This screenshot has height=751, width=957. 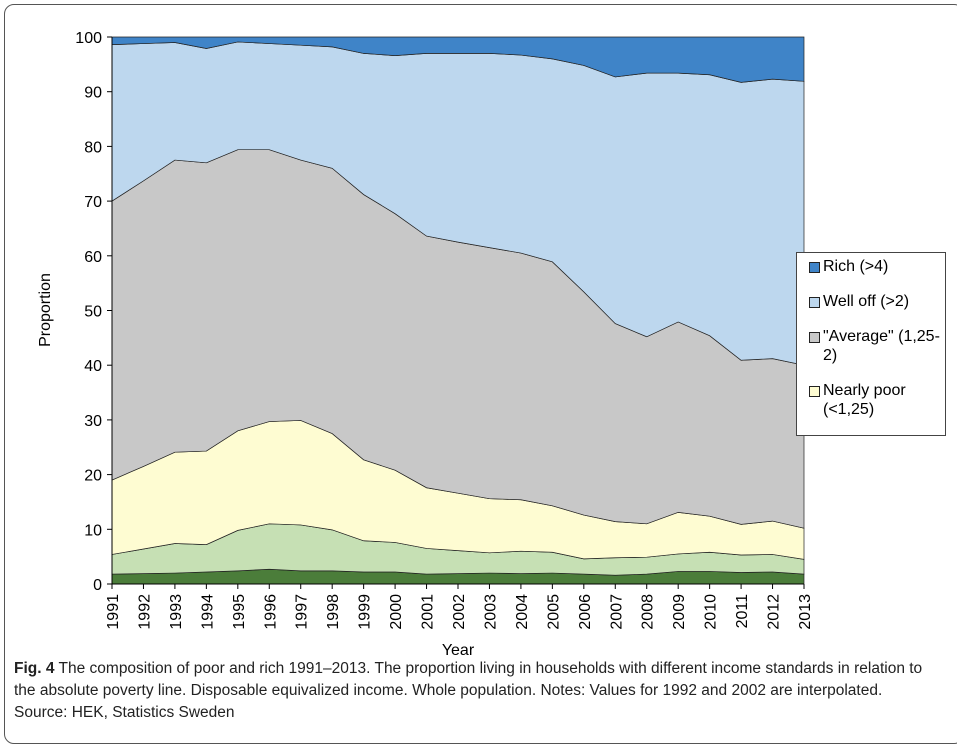 What do you see at coordinates (774, 612) in the screenshot?
I see `x-tick-label: 2012` at bounding box center [774, 612].